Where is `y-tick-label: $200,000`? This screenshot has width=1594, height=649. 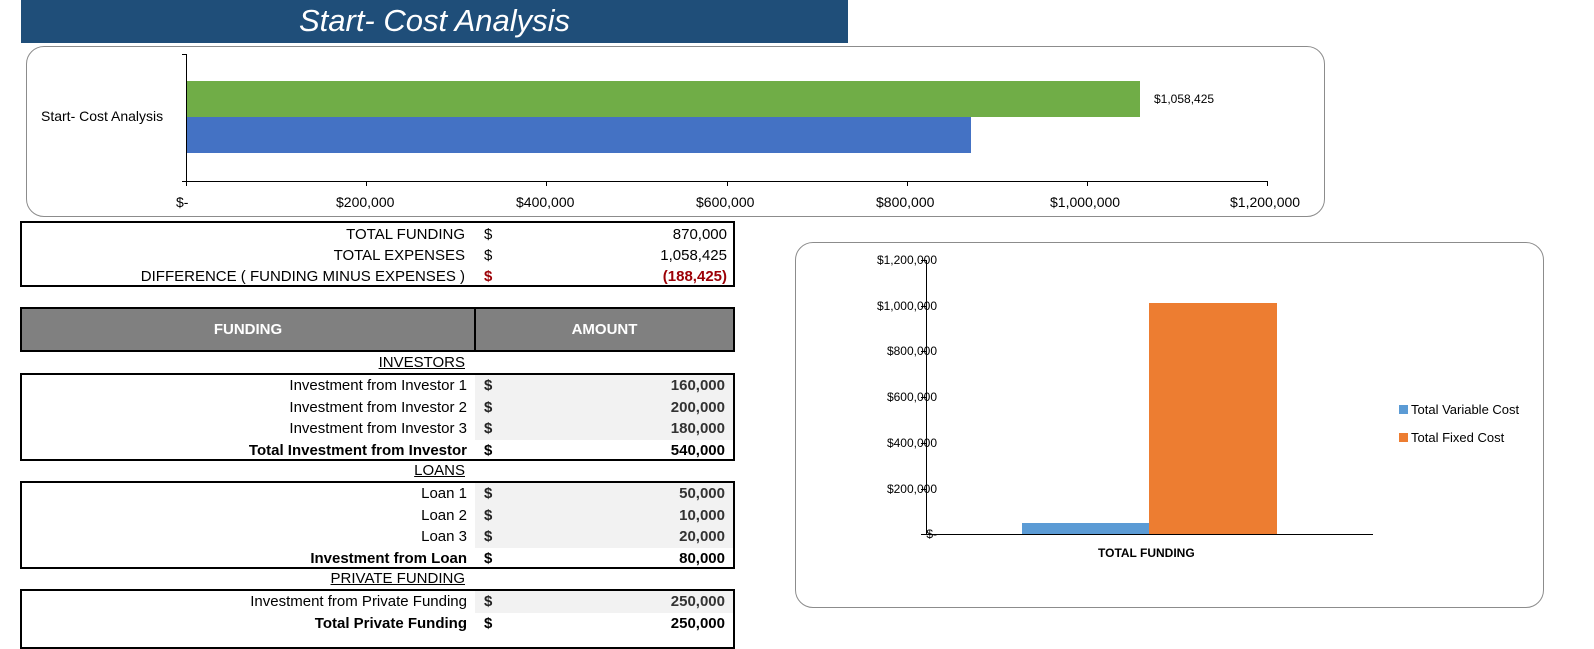 y-tick-label: $200,000 is located at coordinates (911, 489).